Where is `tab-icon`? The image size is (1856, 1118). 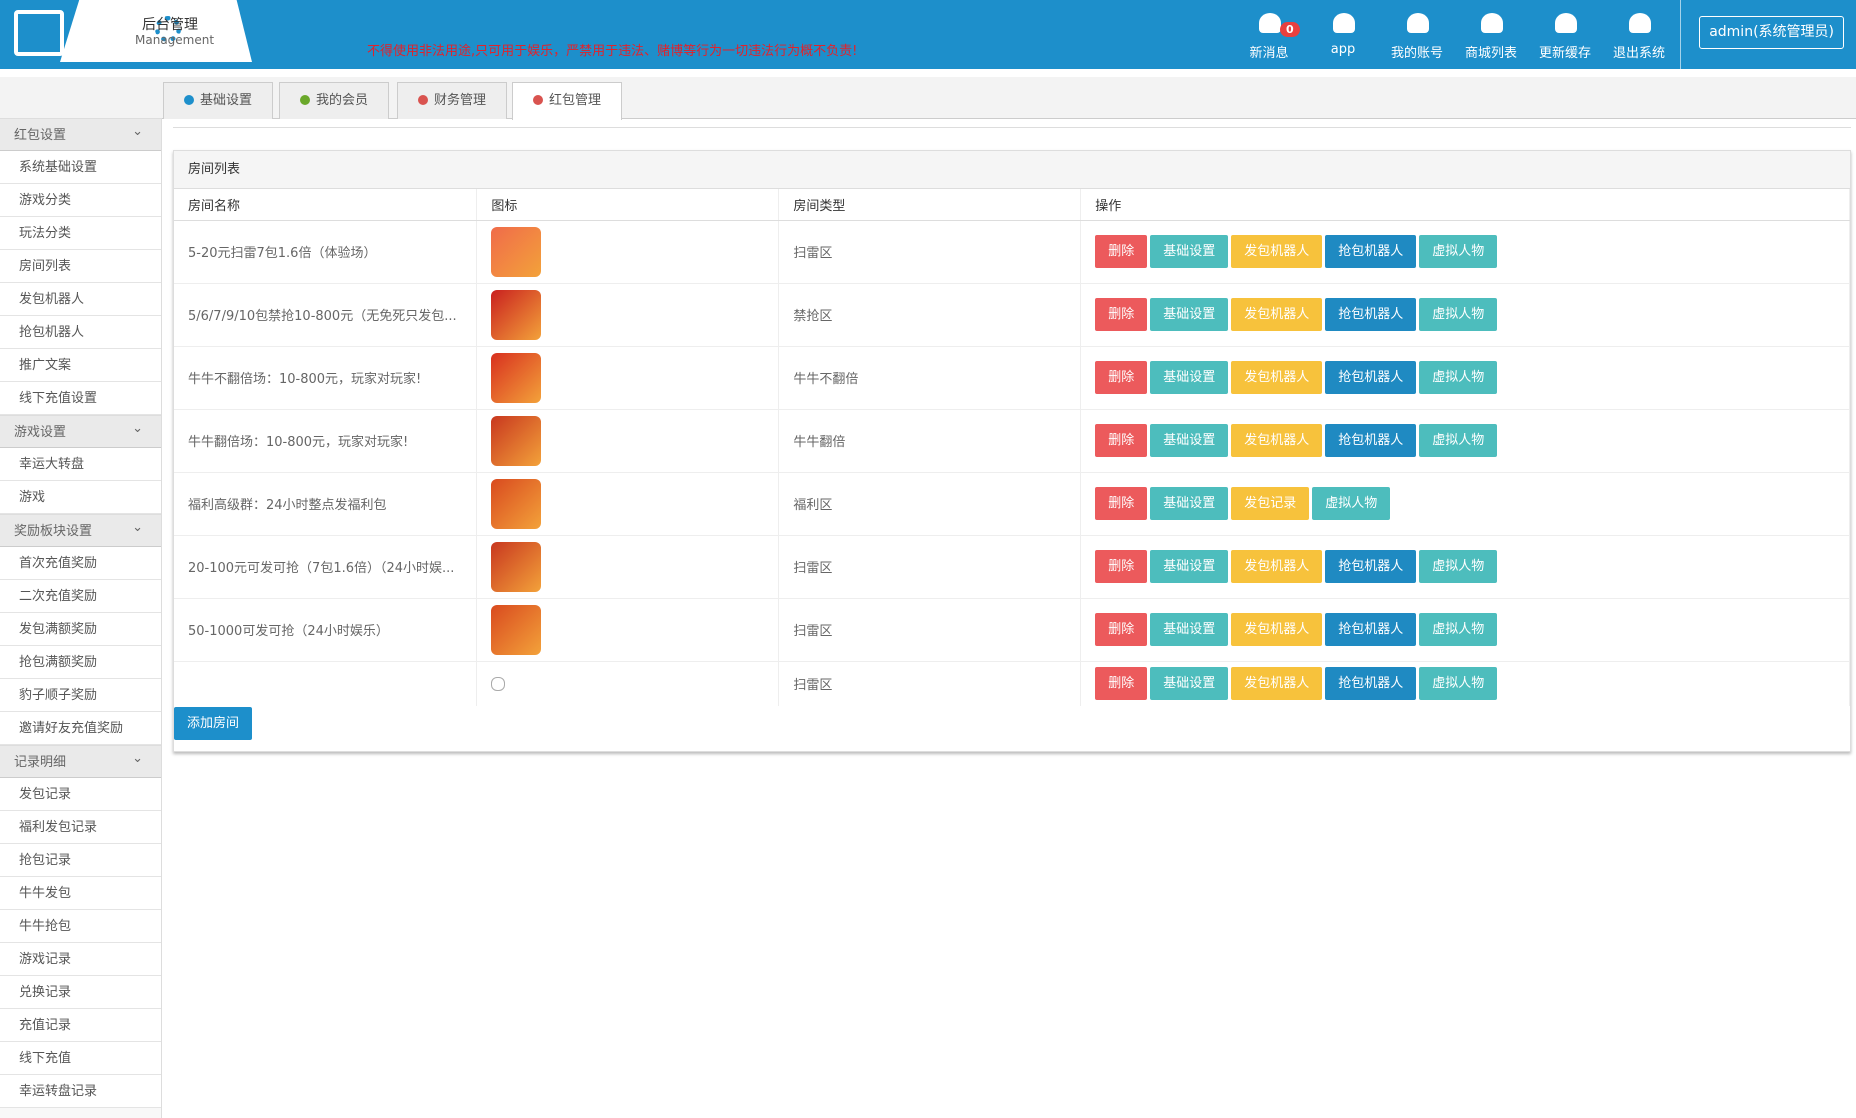 tab-icon is located at coordinates (189, 100).